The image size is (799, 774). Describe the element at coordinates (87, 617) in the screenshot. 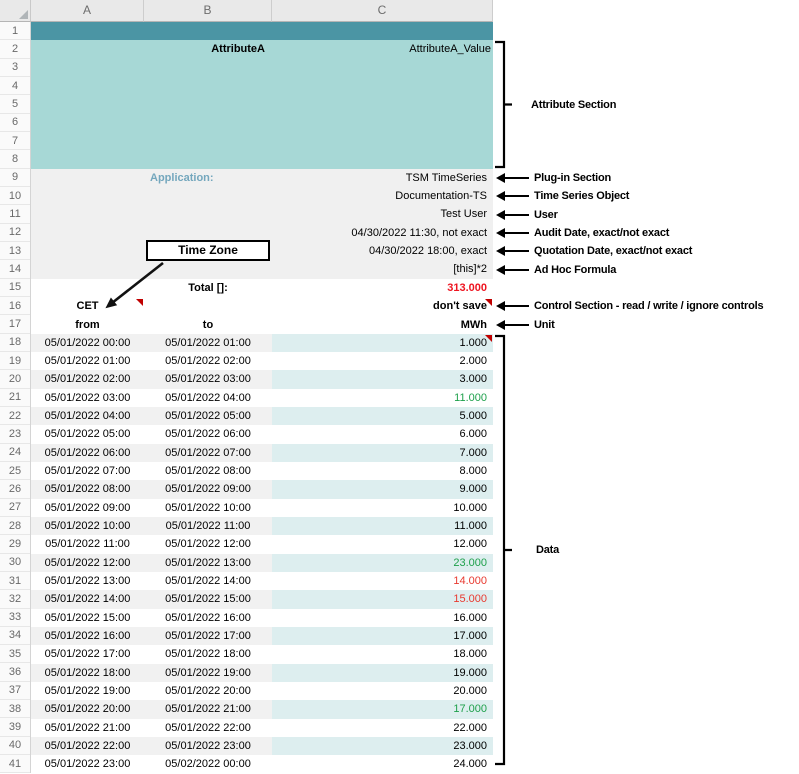

I see `cell-from: 05/01/2022 15:00` at that location.